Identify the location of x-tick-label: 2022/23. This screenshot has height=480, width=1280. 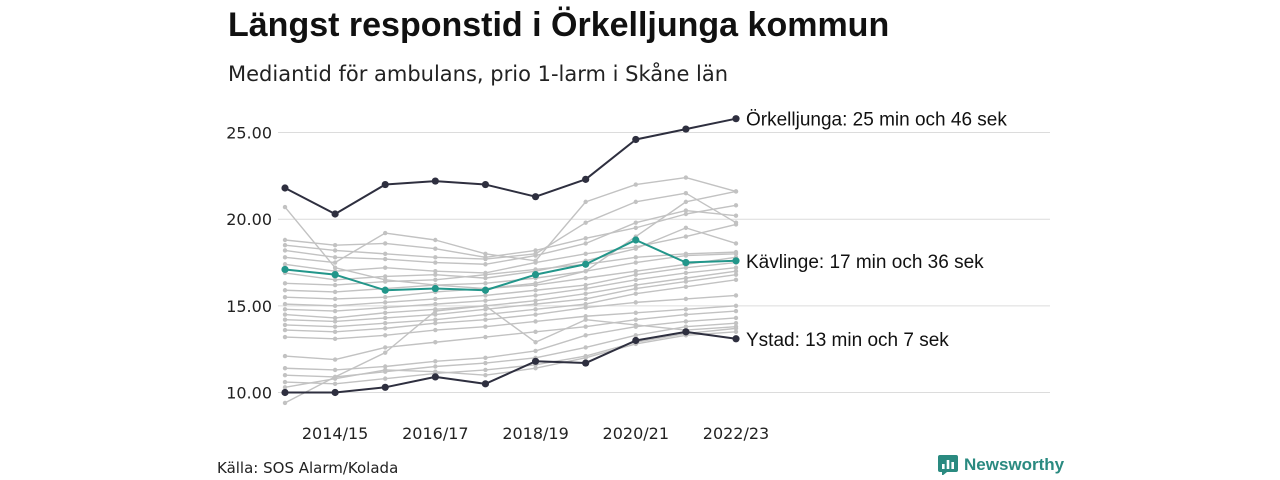
(736, 433).